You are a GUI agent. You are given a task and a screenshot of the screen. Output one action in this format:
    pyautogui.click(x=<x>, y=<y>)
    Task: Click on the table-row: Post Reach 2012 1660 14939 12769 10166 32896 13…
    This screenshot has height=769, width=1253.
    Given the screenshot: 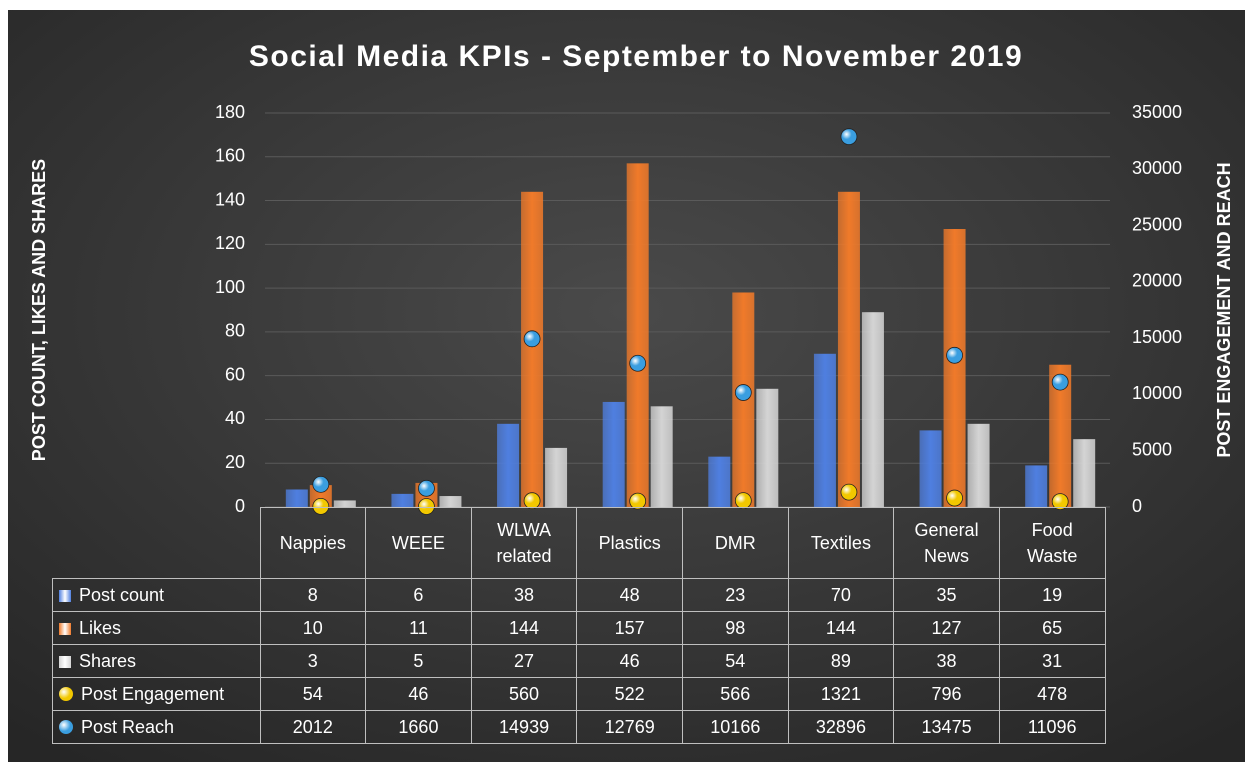 What is the action you would take?
    pyautogui.click(x=579, y=727)
    